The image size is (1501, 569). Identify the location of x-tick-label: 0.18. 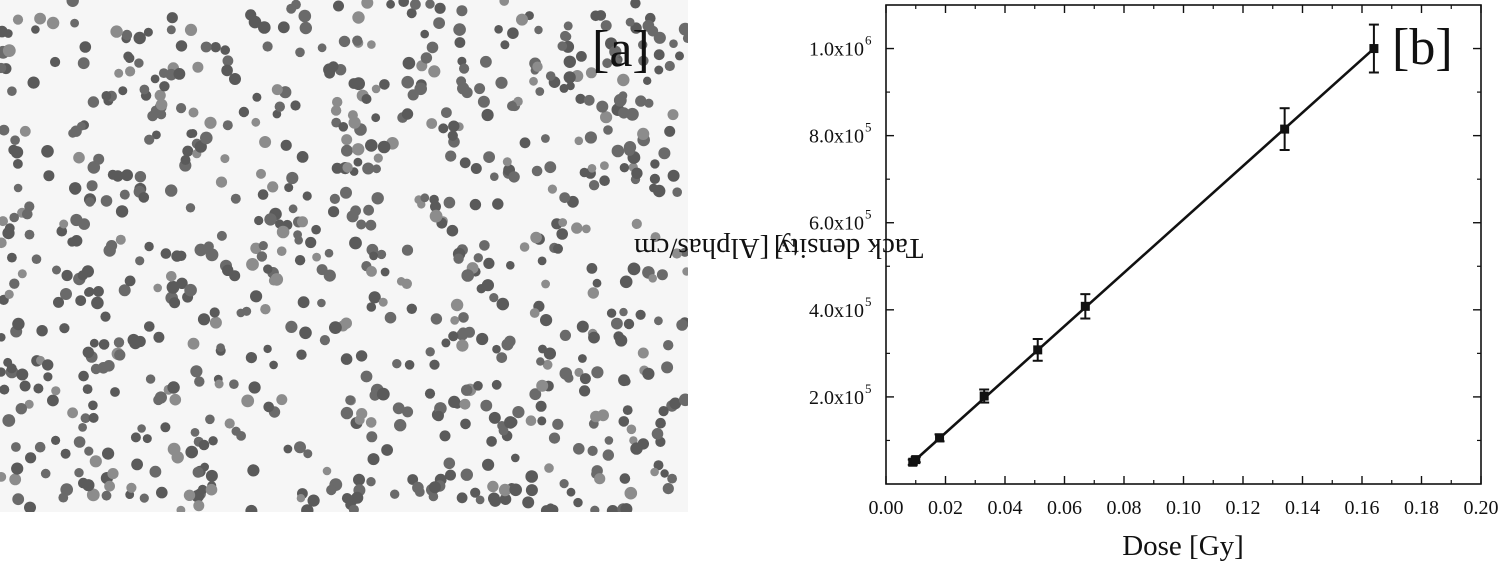
(1421, 508).